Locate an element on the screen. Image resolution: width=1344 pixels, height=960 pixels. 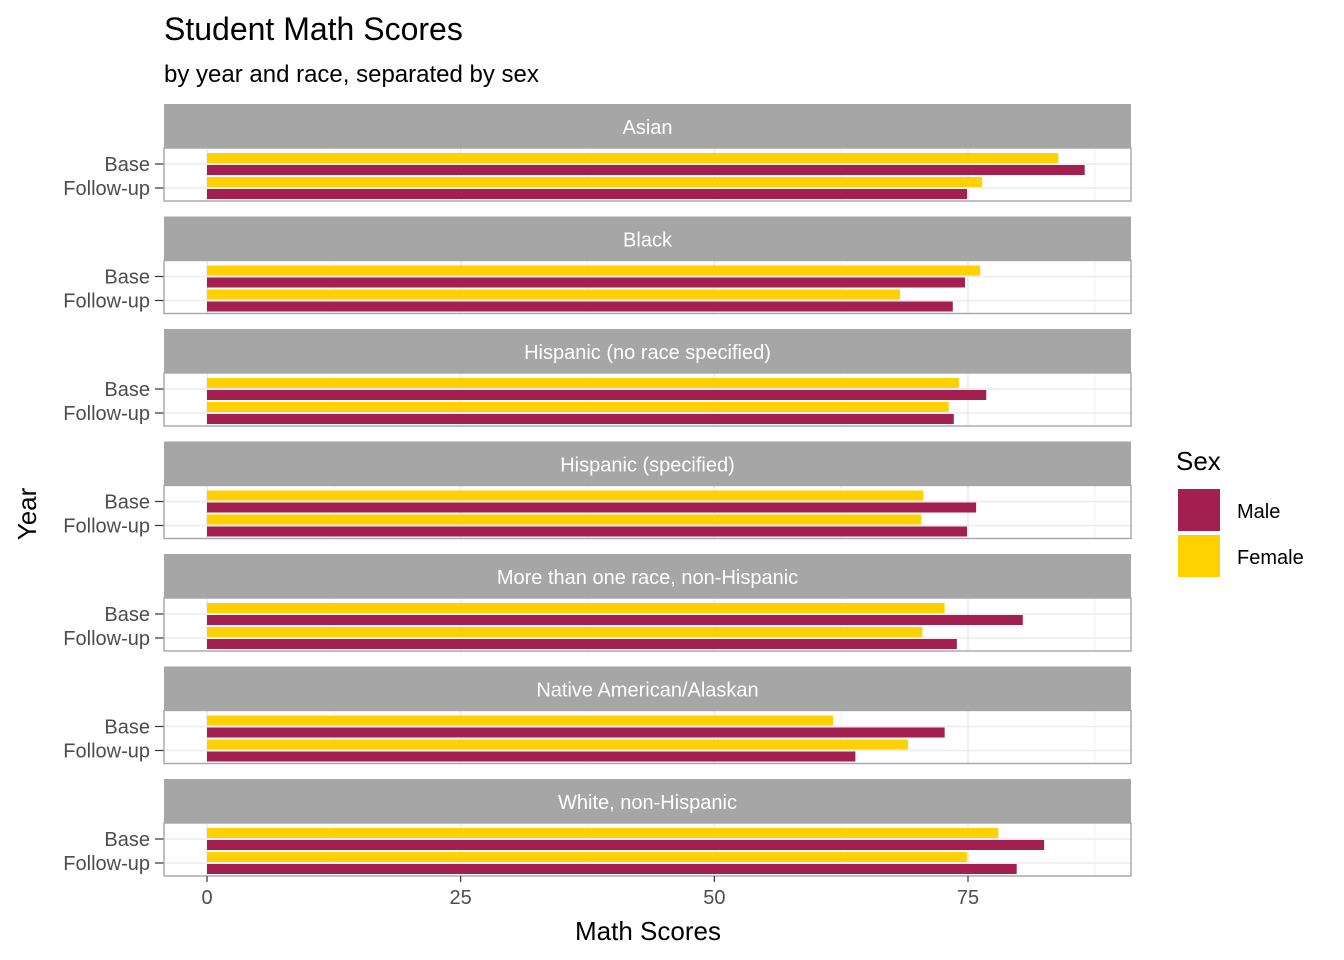
legend-label-female: Female is located at coordinates (1270, 558).